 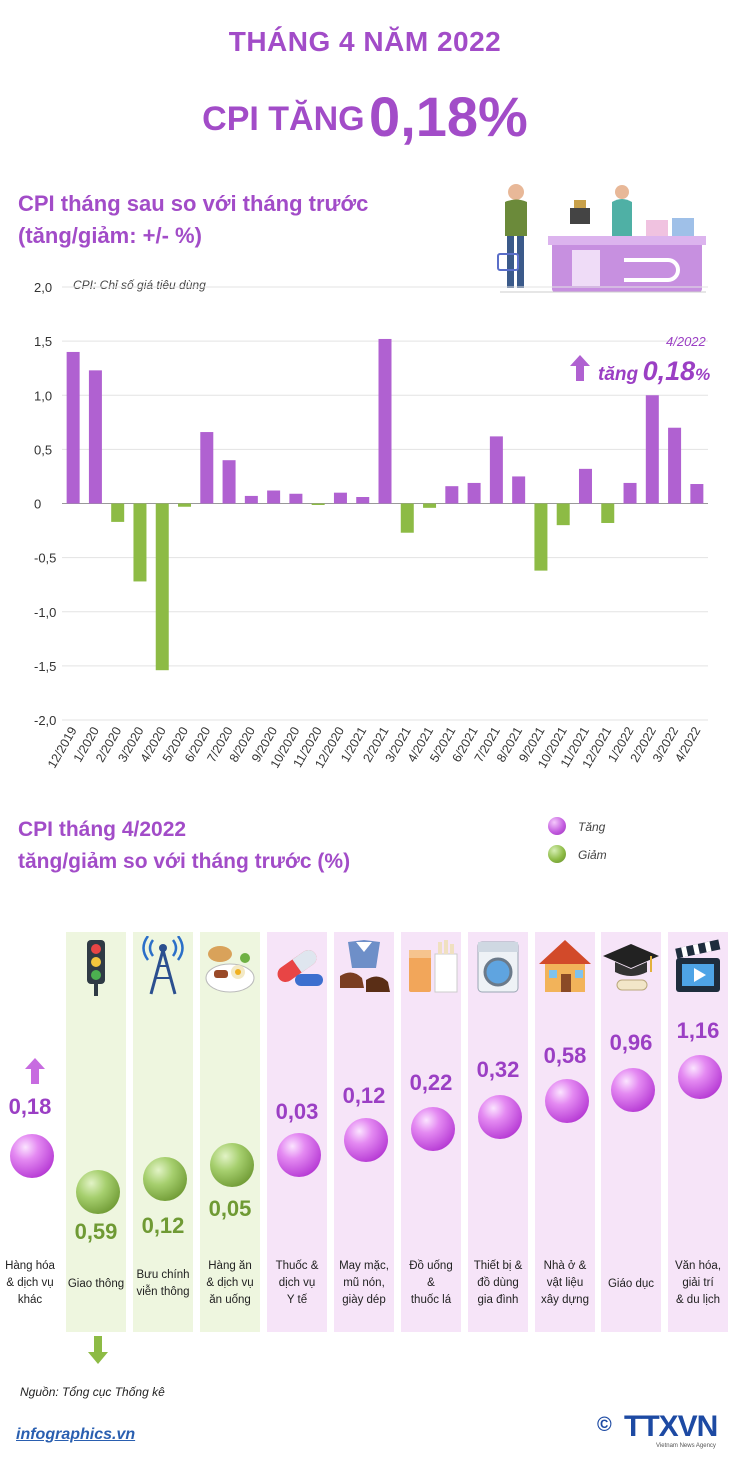 What do you see at coordinates (698, 1030) in the screenshot?
I see `value-label: 1,16` at bounding box center [698, 1030].